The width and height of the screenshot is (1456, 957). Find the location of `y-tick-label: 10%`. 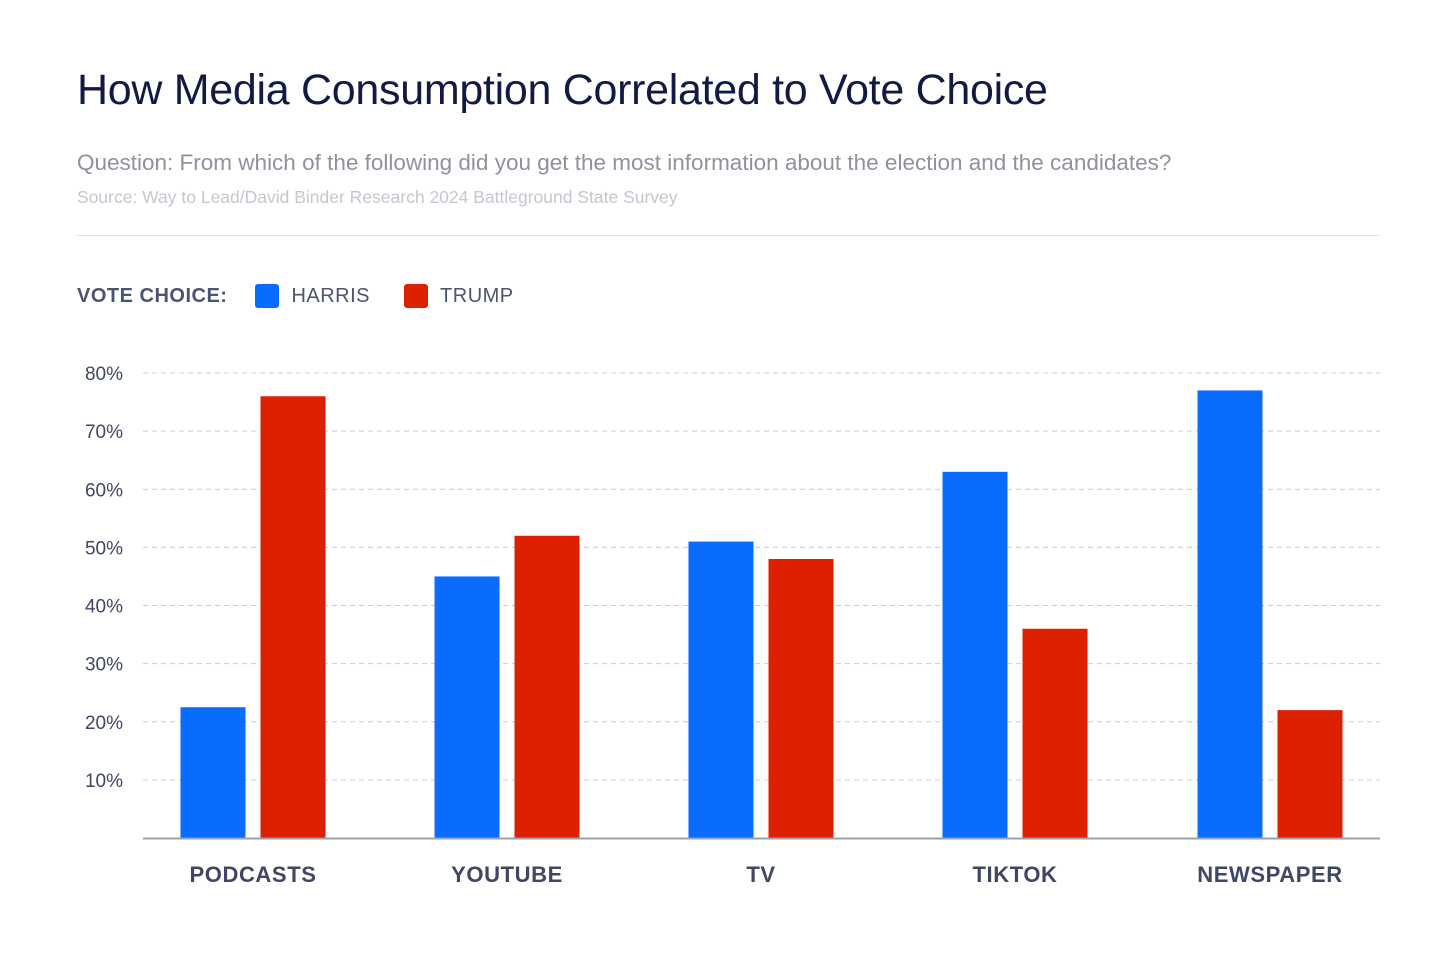

y-tick-label: 10% is located at coordinates (104, 781).